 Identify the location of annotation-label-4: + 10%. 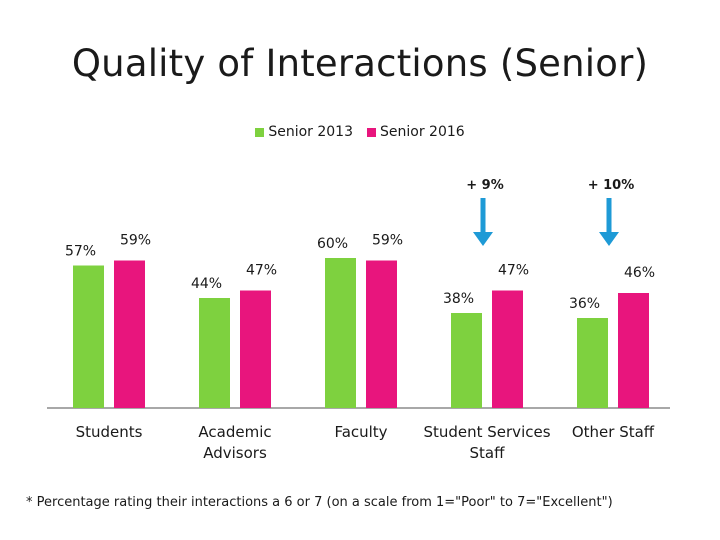
(611, 185).